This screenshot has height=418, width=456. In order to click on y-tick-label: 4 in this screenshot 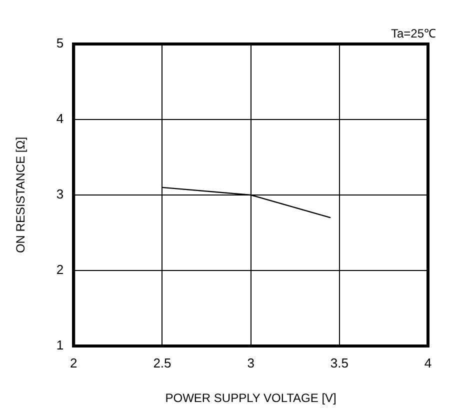, I will do `click(60, 118)`.